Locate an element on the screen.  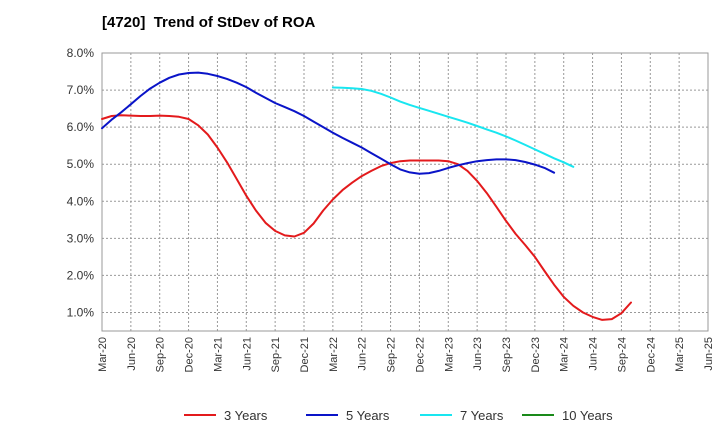
x-tick-label: Jun-22 is located at coordinates (363, 354).